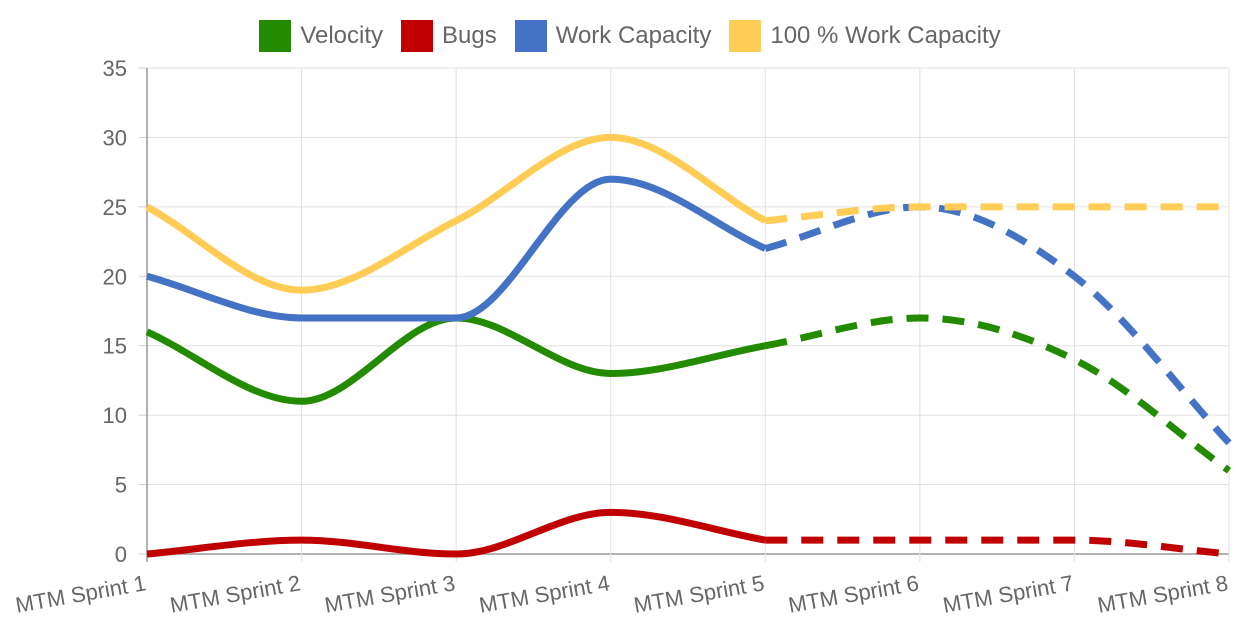 Image resolution: width=1260 pixels, height=630 pixels. What do you see at coordinates (115, 137) in the screenshot?
I see `y-tick-label: 30` at bounding box center [115, 137].